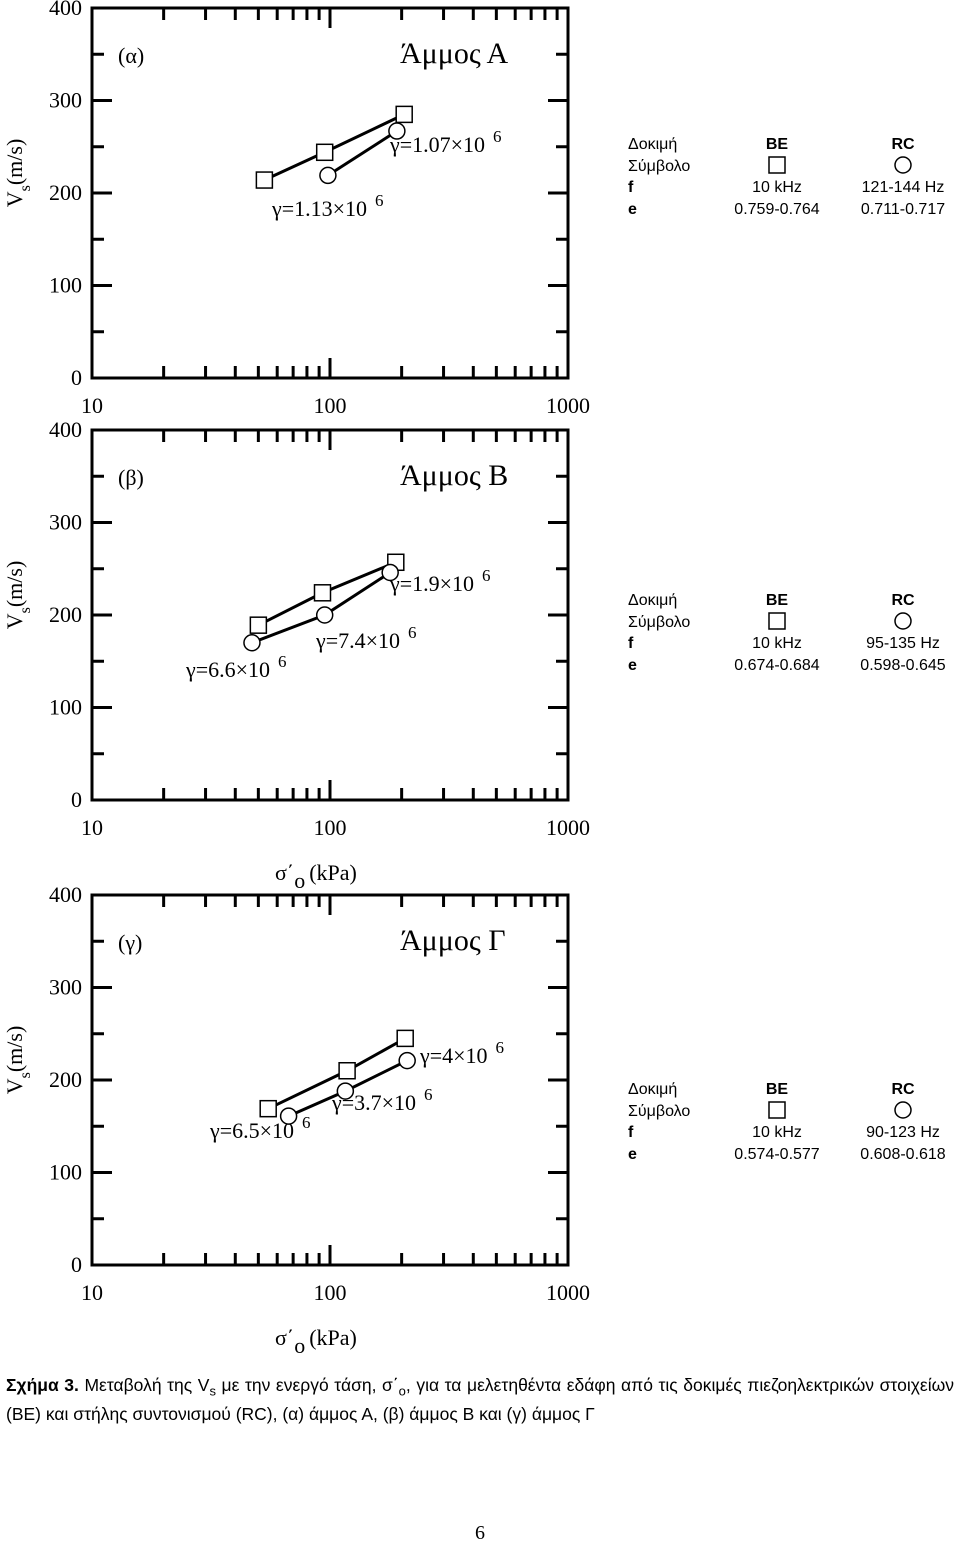  I want to click on legend-cell: 95-135 Hz, so click(903, 643).